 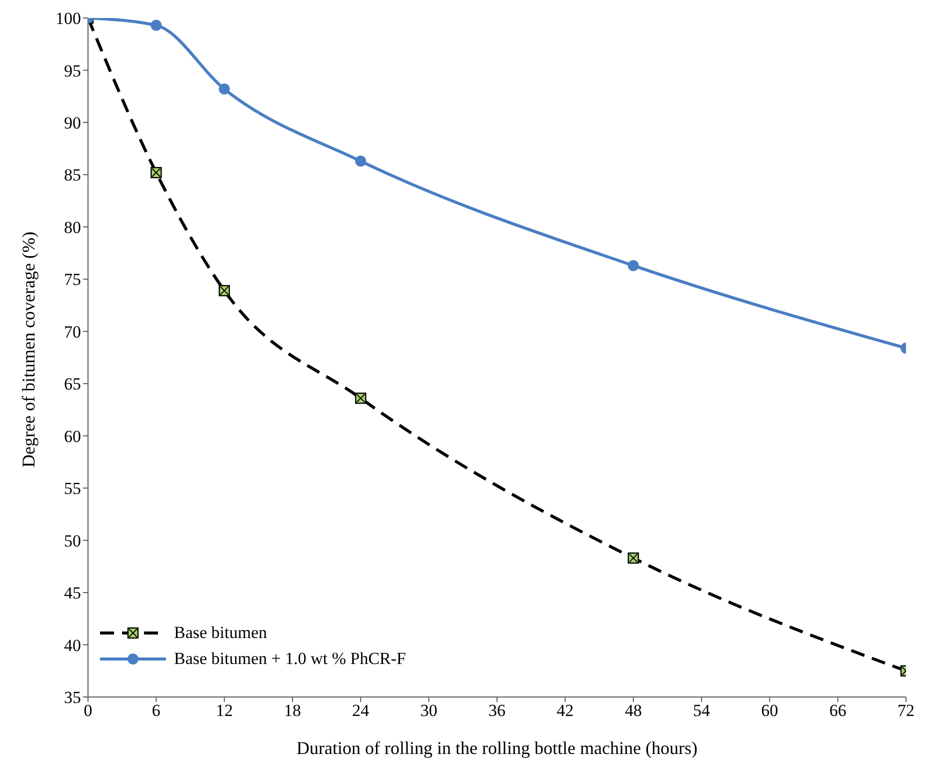 I want to click on y-tick-label: 75, so click(x=72, y=280).